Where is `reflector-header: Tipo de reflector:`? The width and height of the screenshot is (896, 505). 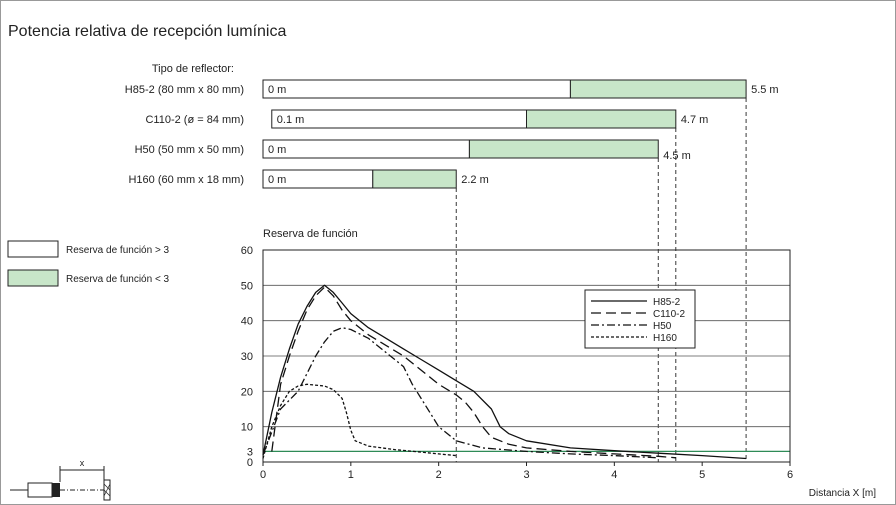 reflector-header: Tipo de reflector: is located at coordinates (193, 69).